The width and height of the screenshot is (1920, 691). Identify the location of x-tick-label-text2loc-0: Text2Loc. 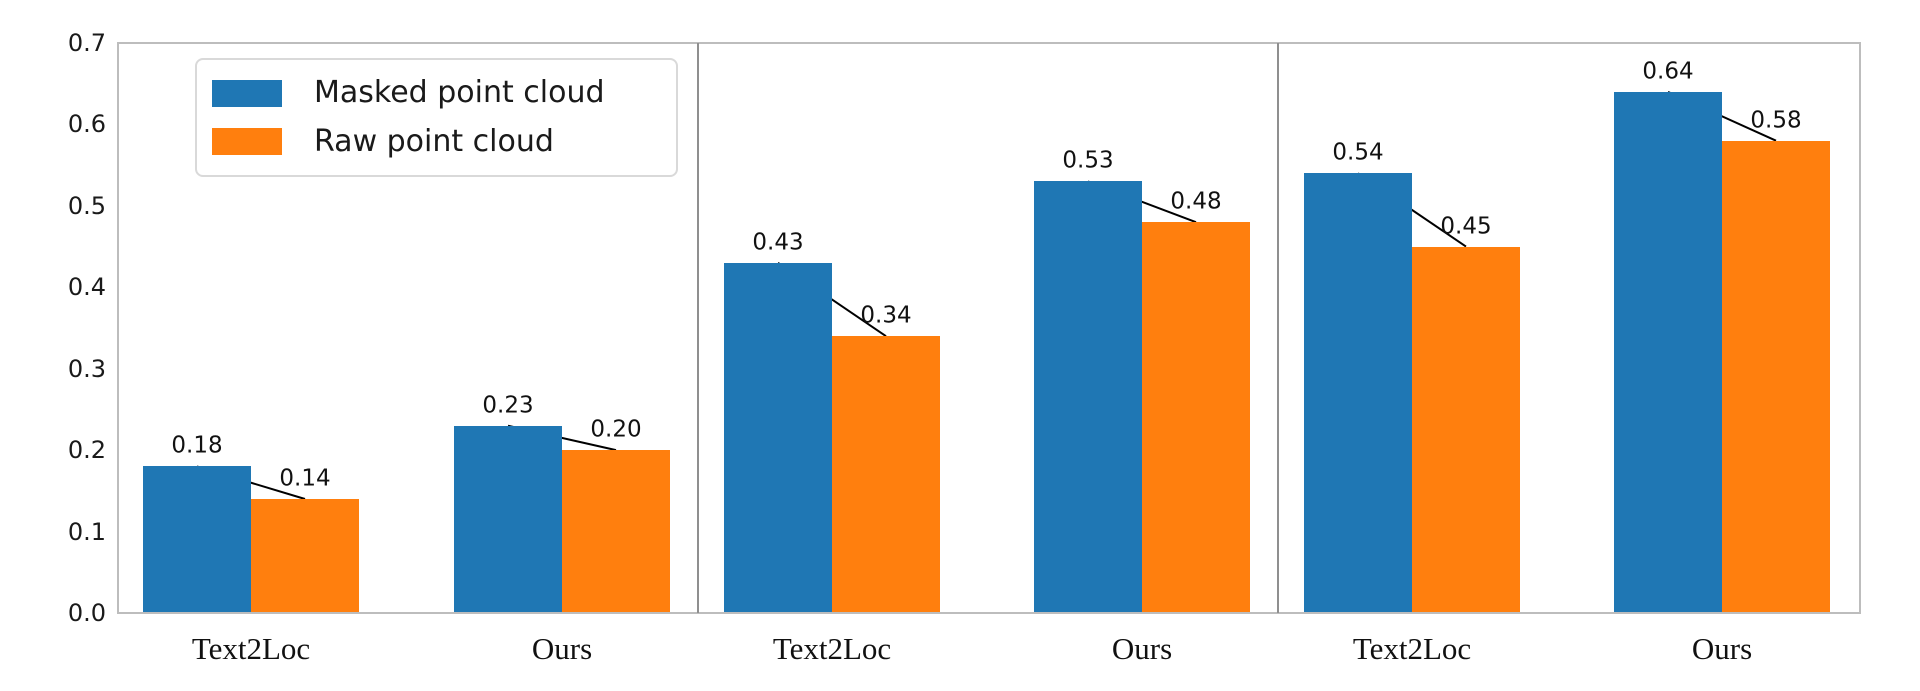
(251, 648).